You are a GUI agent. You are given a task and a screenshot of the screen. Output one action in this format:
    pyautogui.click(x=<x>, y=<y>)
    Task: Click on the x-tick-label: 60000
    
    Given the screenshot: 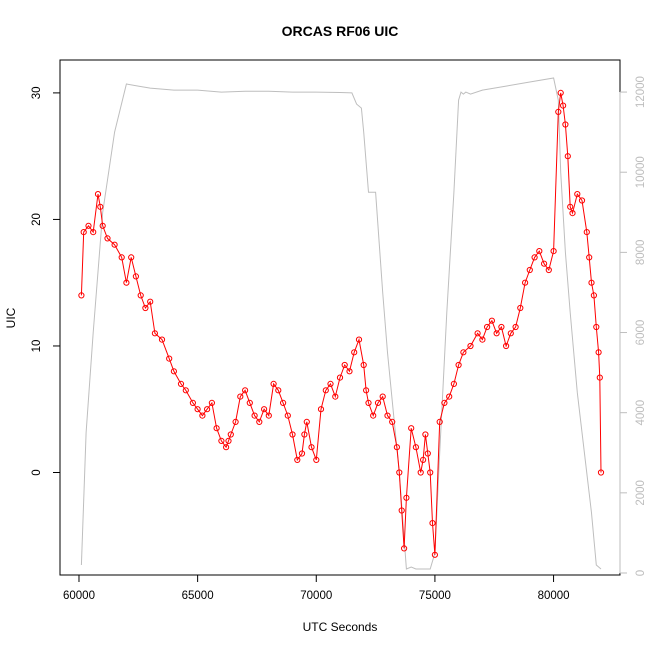 What is the action you would take?
    pyautogui.click(x=79, y=596)
    